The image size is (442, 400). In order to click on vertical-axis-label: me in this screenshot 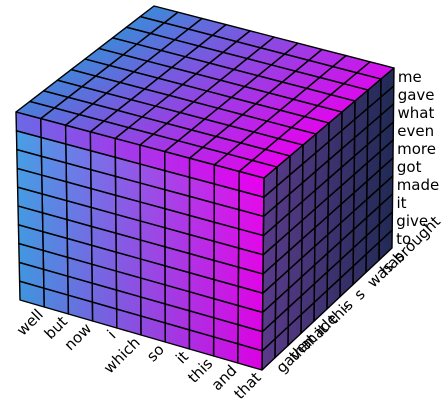, I will do `click(410, 77)`.